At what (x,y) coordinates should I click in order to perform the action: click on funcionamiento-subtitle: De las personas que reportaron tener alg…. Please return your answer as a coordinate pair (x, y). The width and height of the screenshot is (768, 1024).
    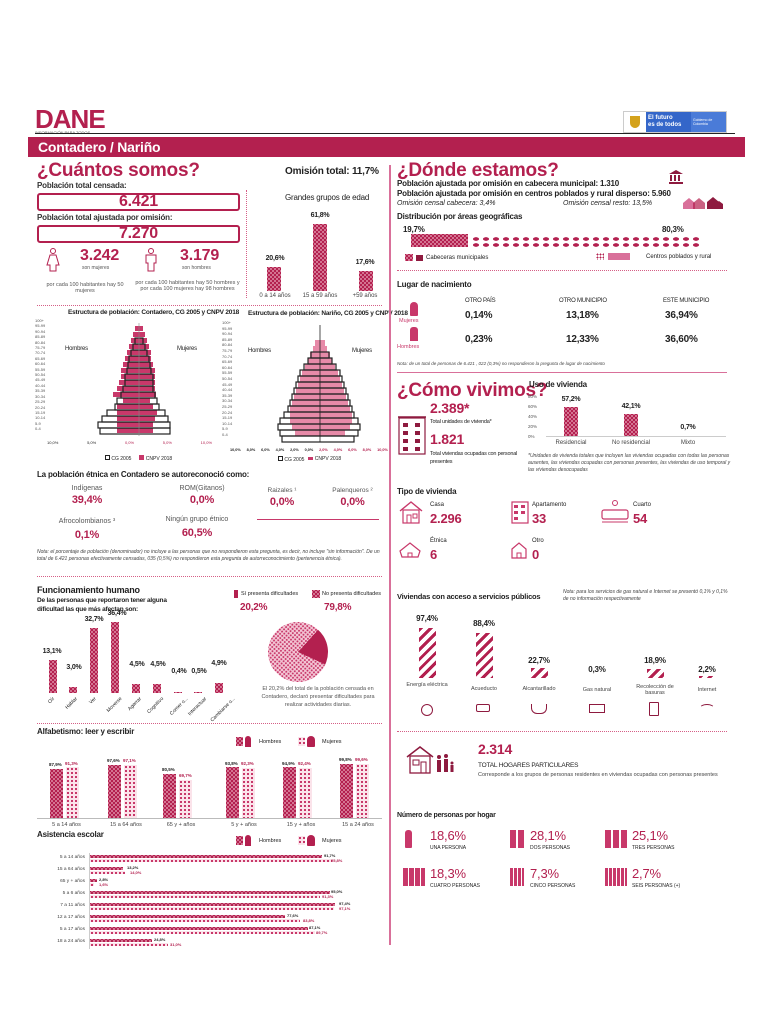
    Looking at the image, I should click on (102, 605).